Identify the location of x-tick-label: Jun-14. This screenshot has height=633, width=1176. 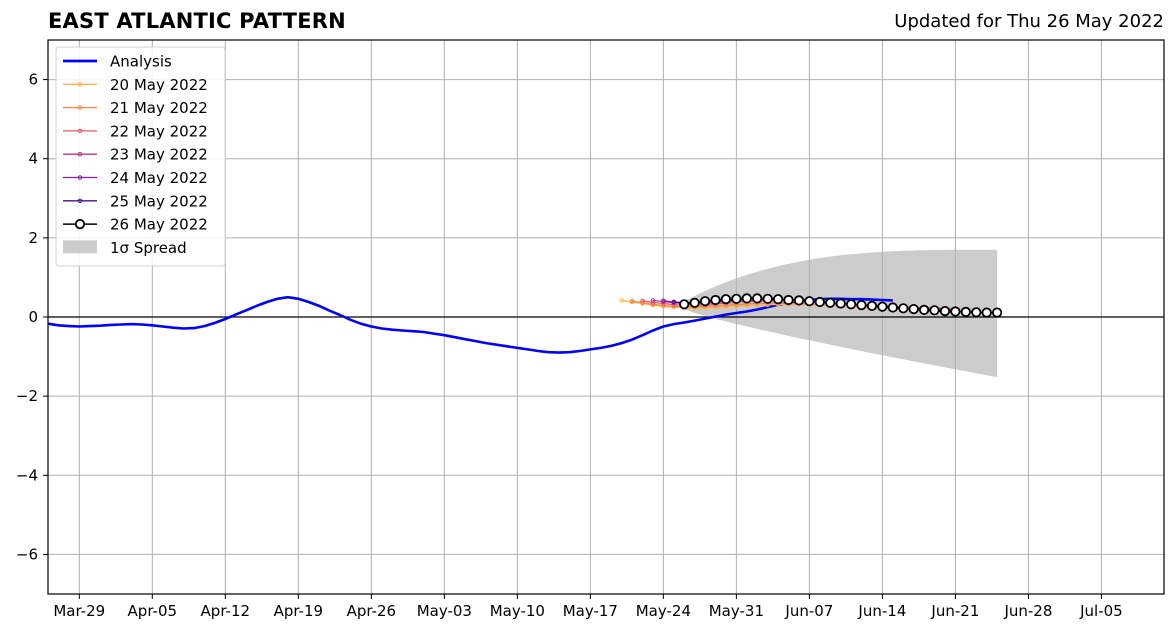
(881, 611).